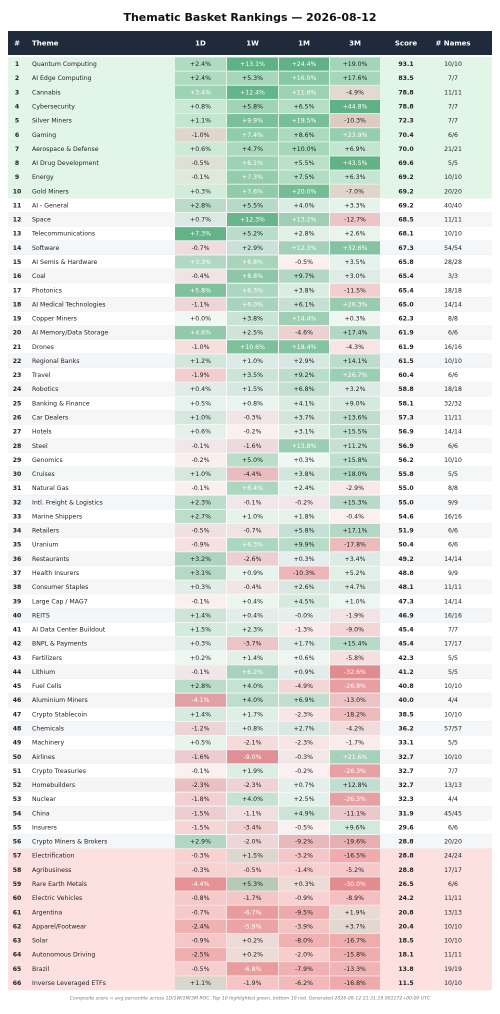 The height and width of the screenshot is (1014, 500). I want to click on cell-text: Brazil, so click(41, 969).